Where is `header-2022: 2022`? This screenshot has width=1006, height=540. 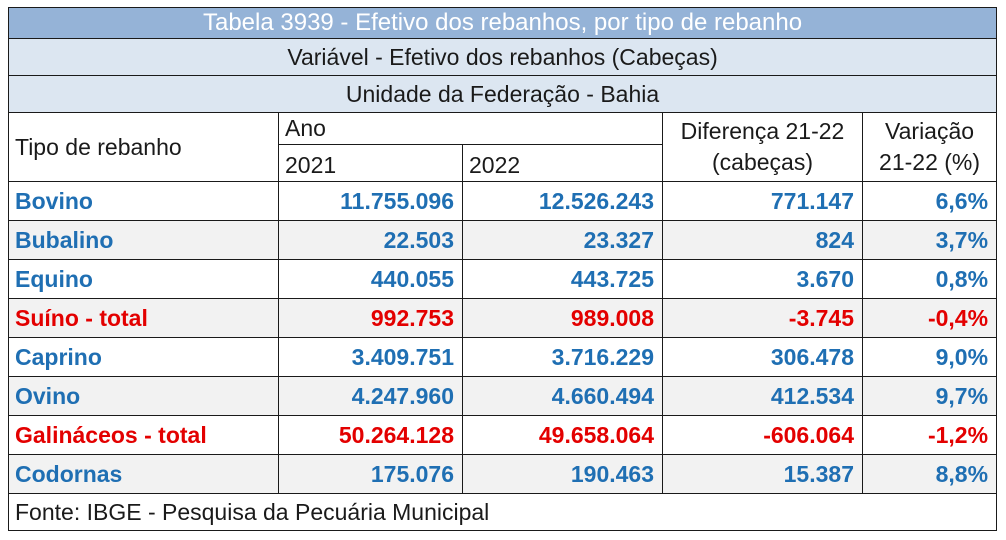
header-2022: 2022 is located at coordinates (562, 163).